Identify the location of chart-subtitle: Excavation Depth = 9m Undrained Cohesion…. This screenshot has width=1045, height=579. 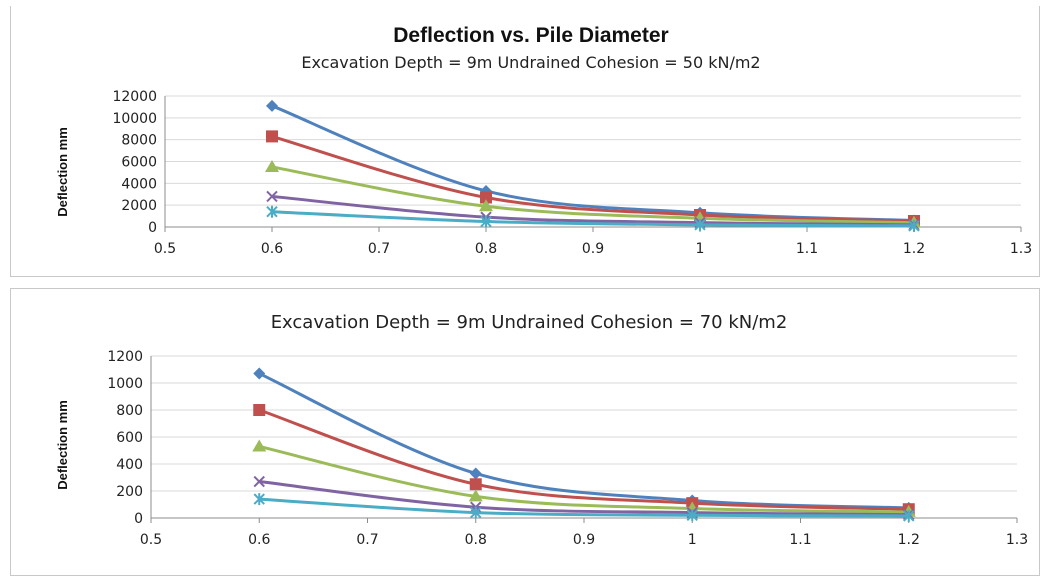
(530, 62).